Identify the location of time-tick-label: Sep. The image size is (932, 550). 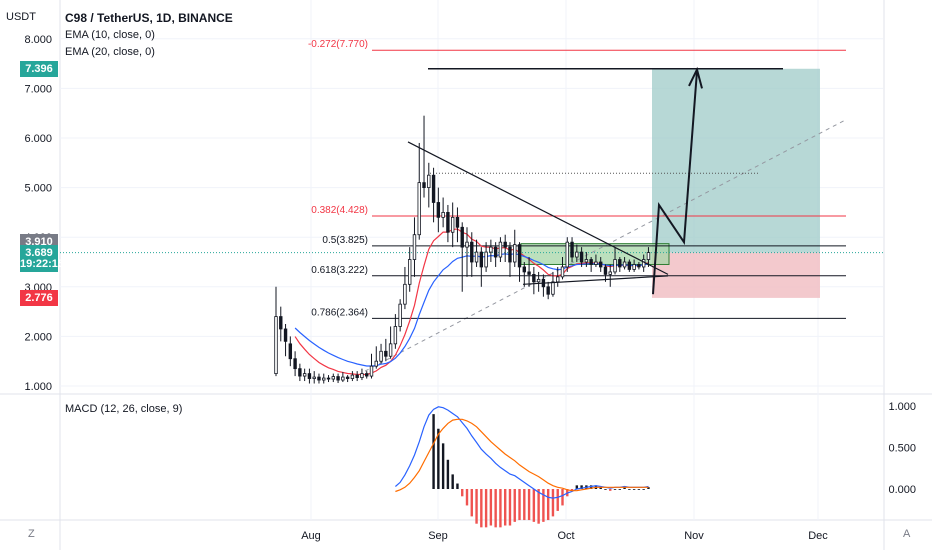
(438, 536).